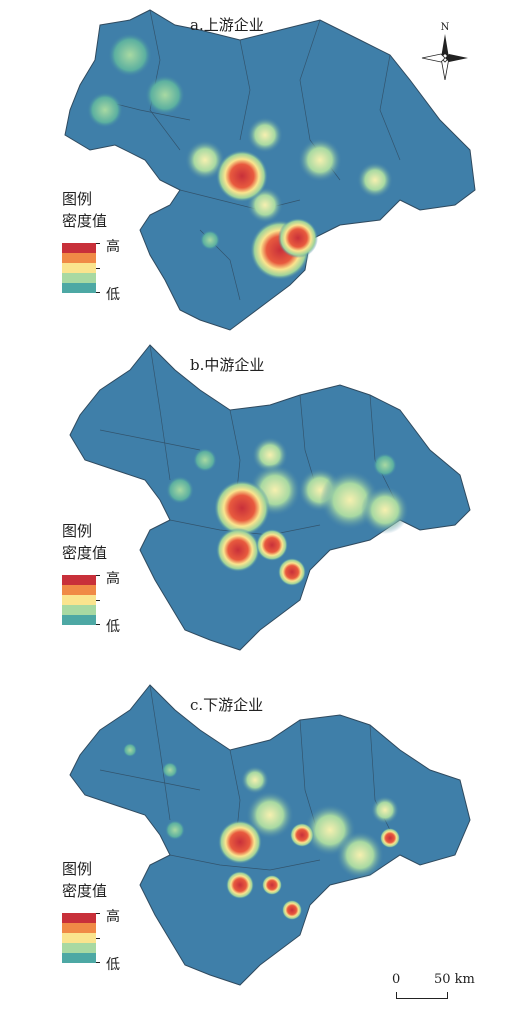 This screenshot has height=1030, width=526. I want to click on panel-title: c.下游企业, so click(227, 705).